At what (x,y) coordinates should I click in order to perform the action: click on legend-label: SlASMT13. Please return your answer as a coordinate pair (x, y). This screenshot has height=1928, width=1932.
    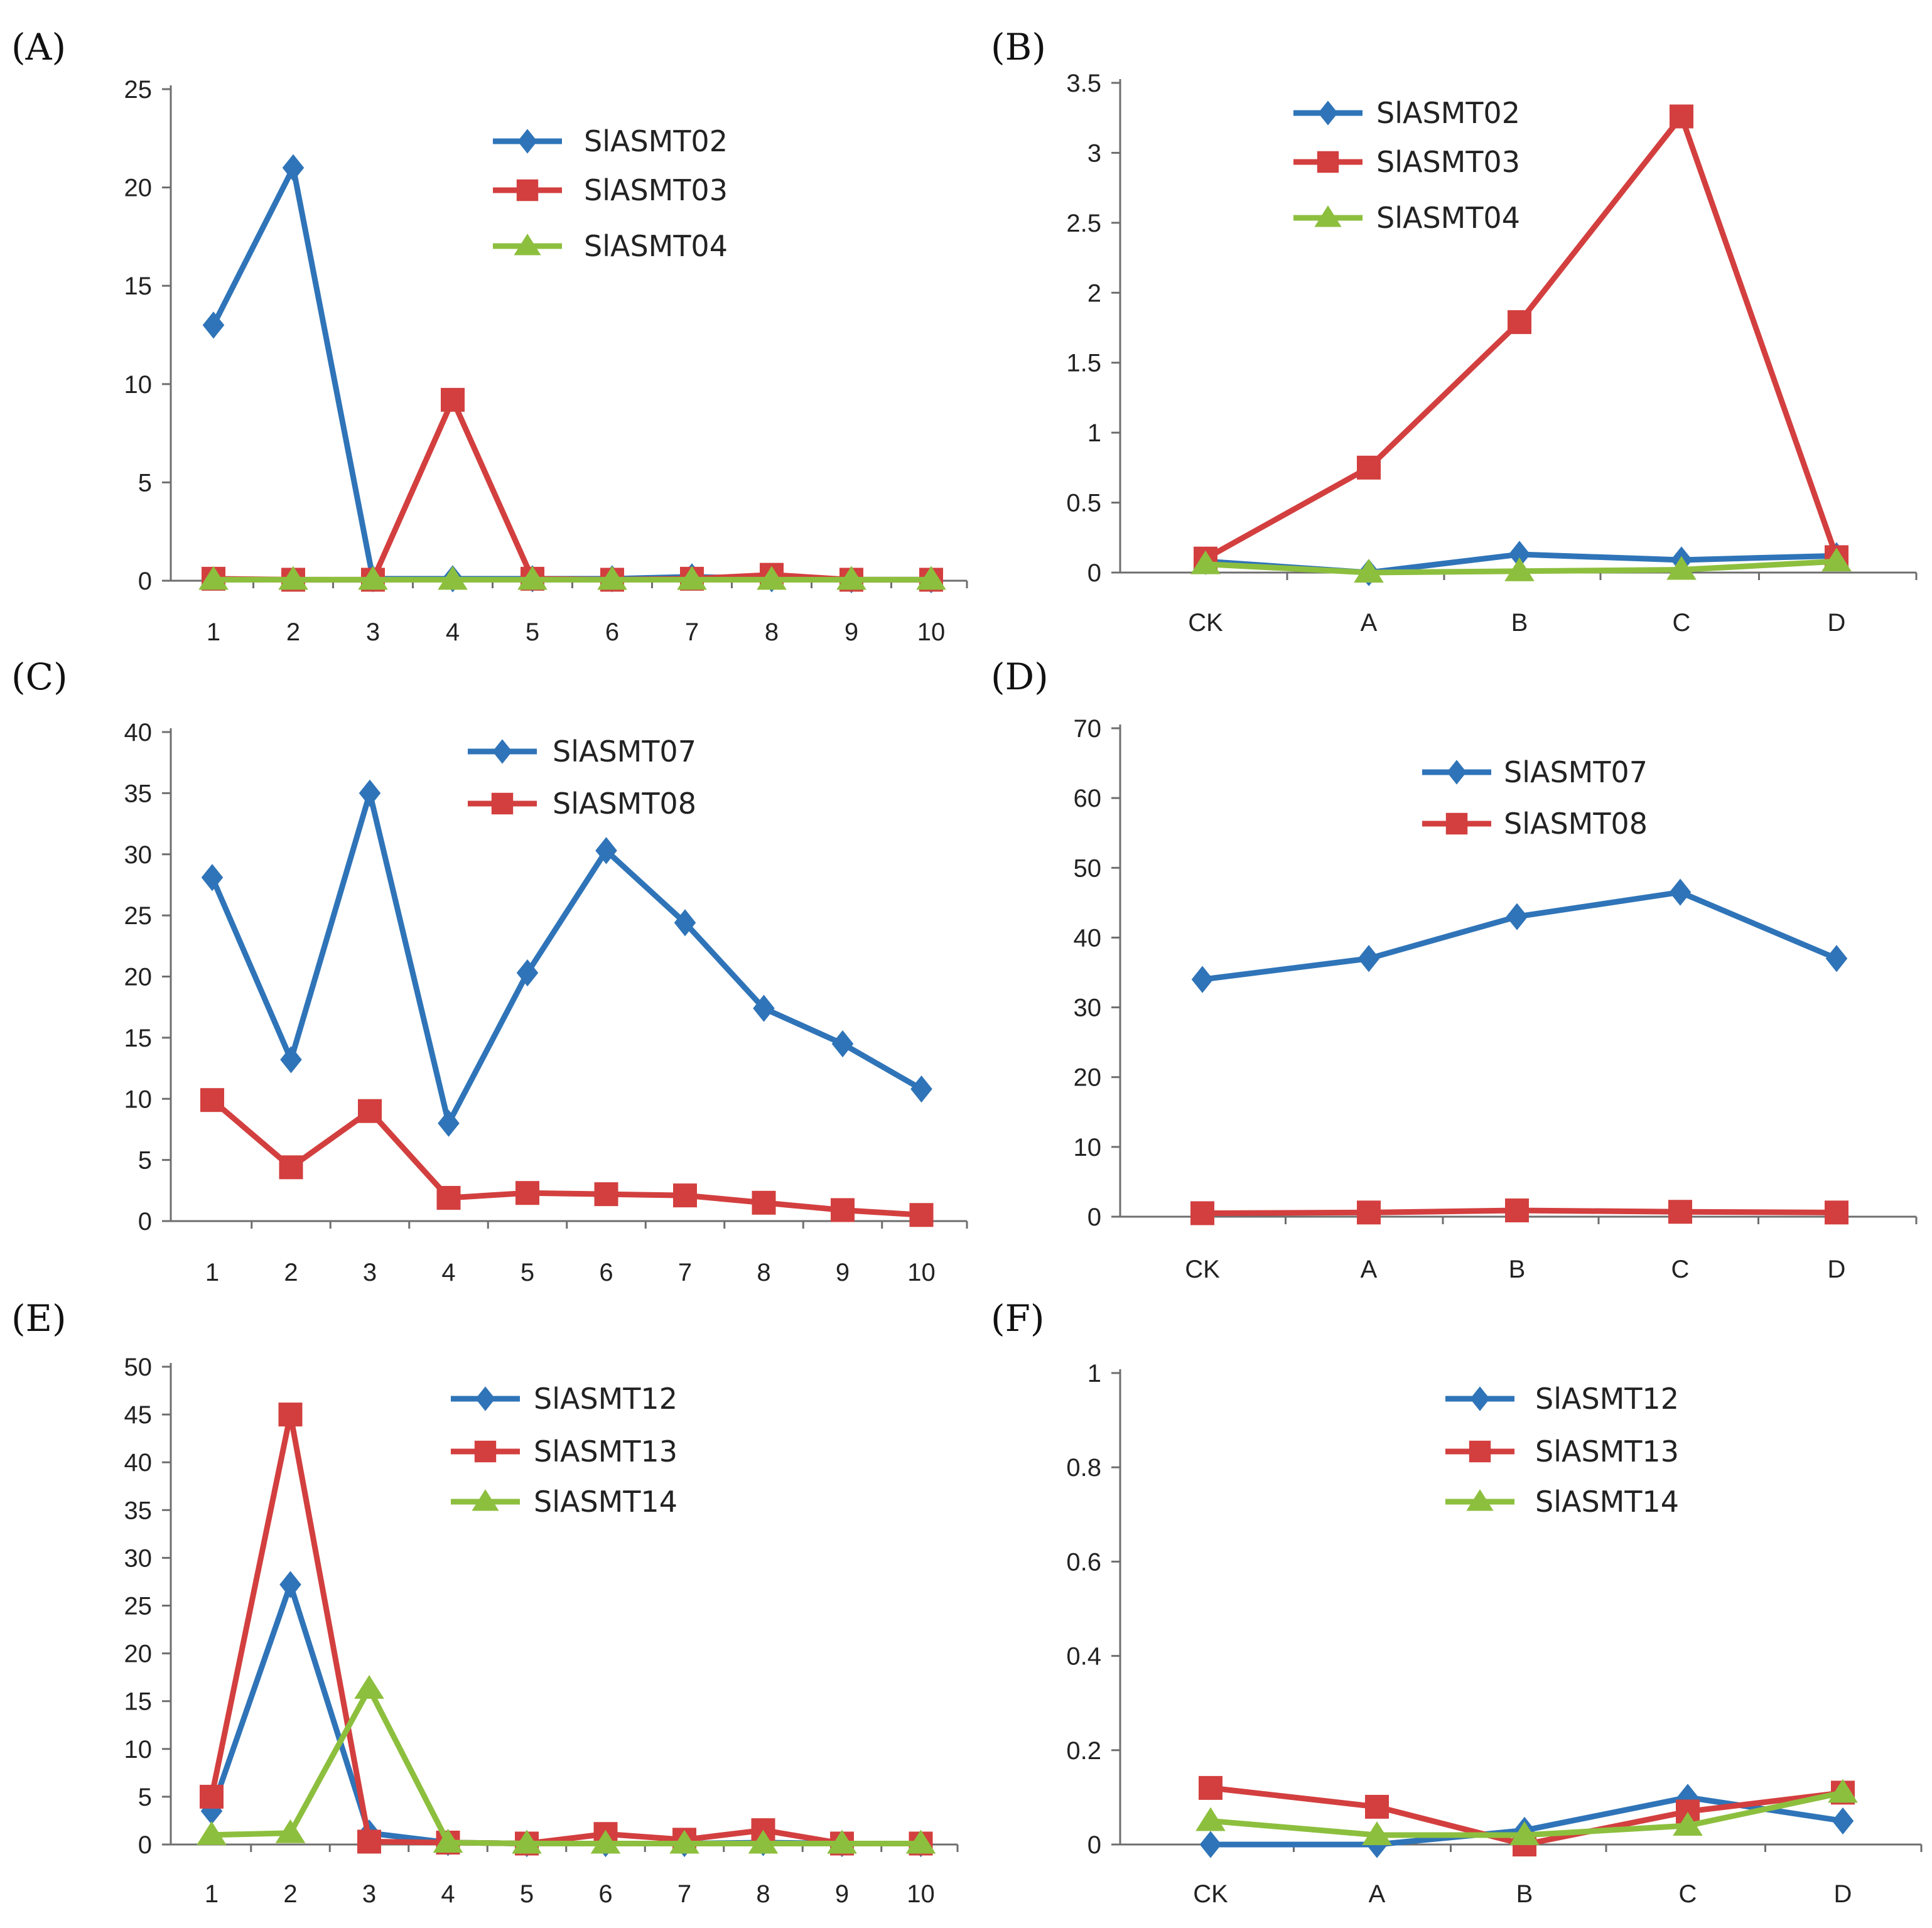
    Looking at the image, I should click on (1607, 1451).